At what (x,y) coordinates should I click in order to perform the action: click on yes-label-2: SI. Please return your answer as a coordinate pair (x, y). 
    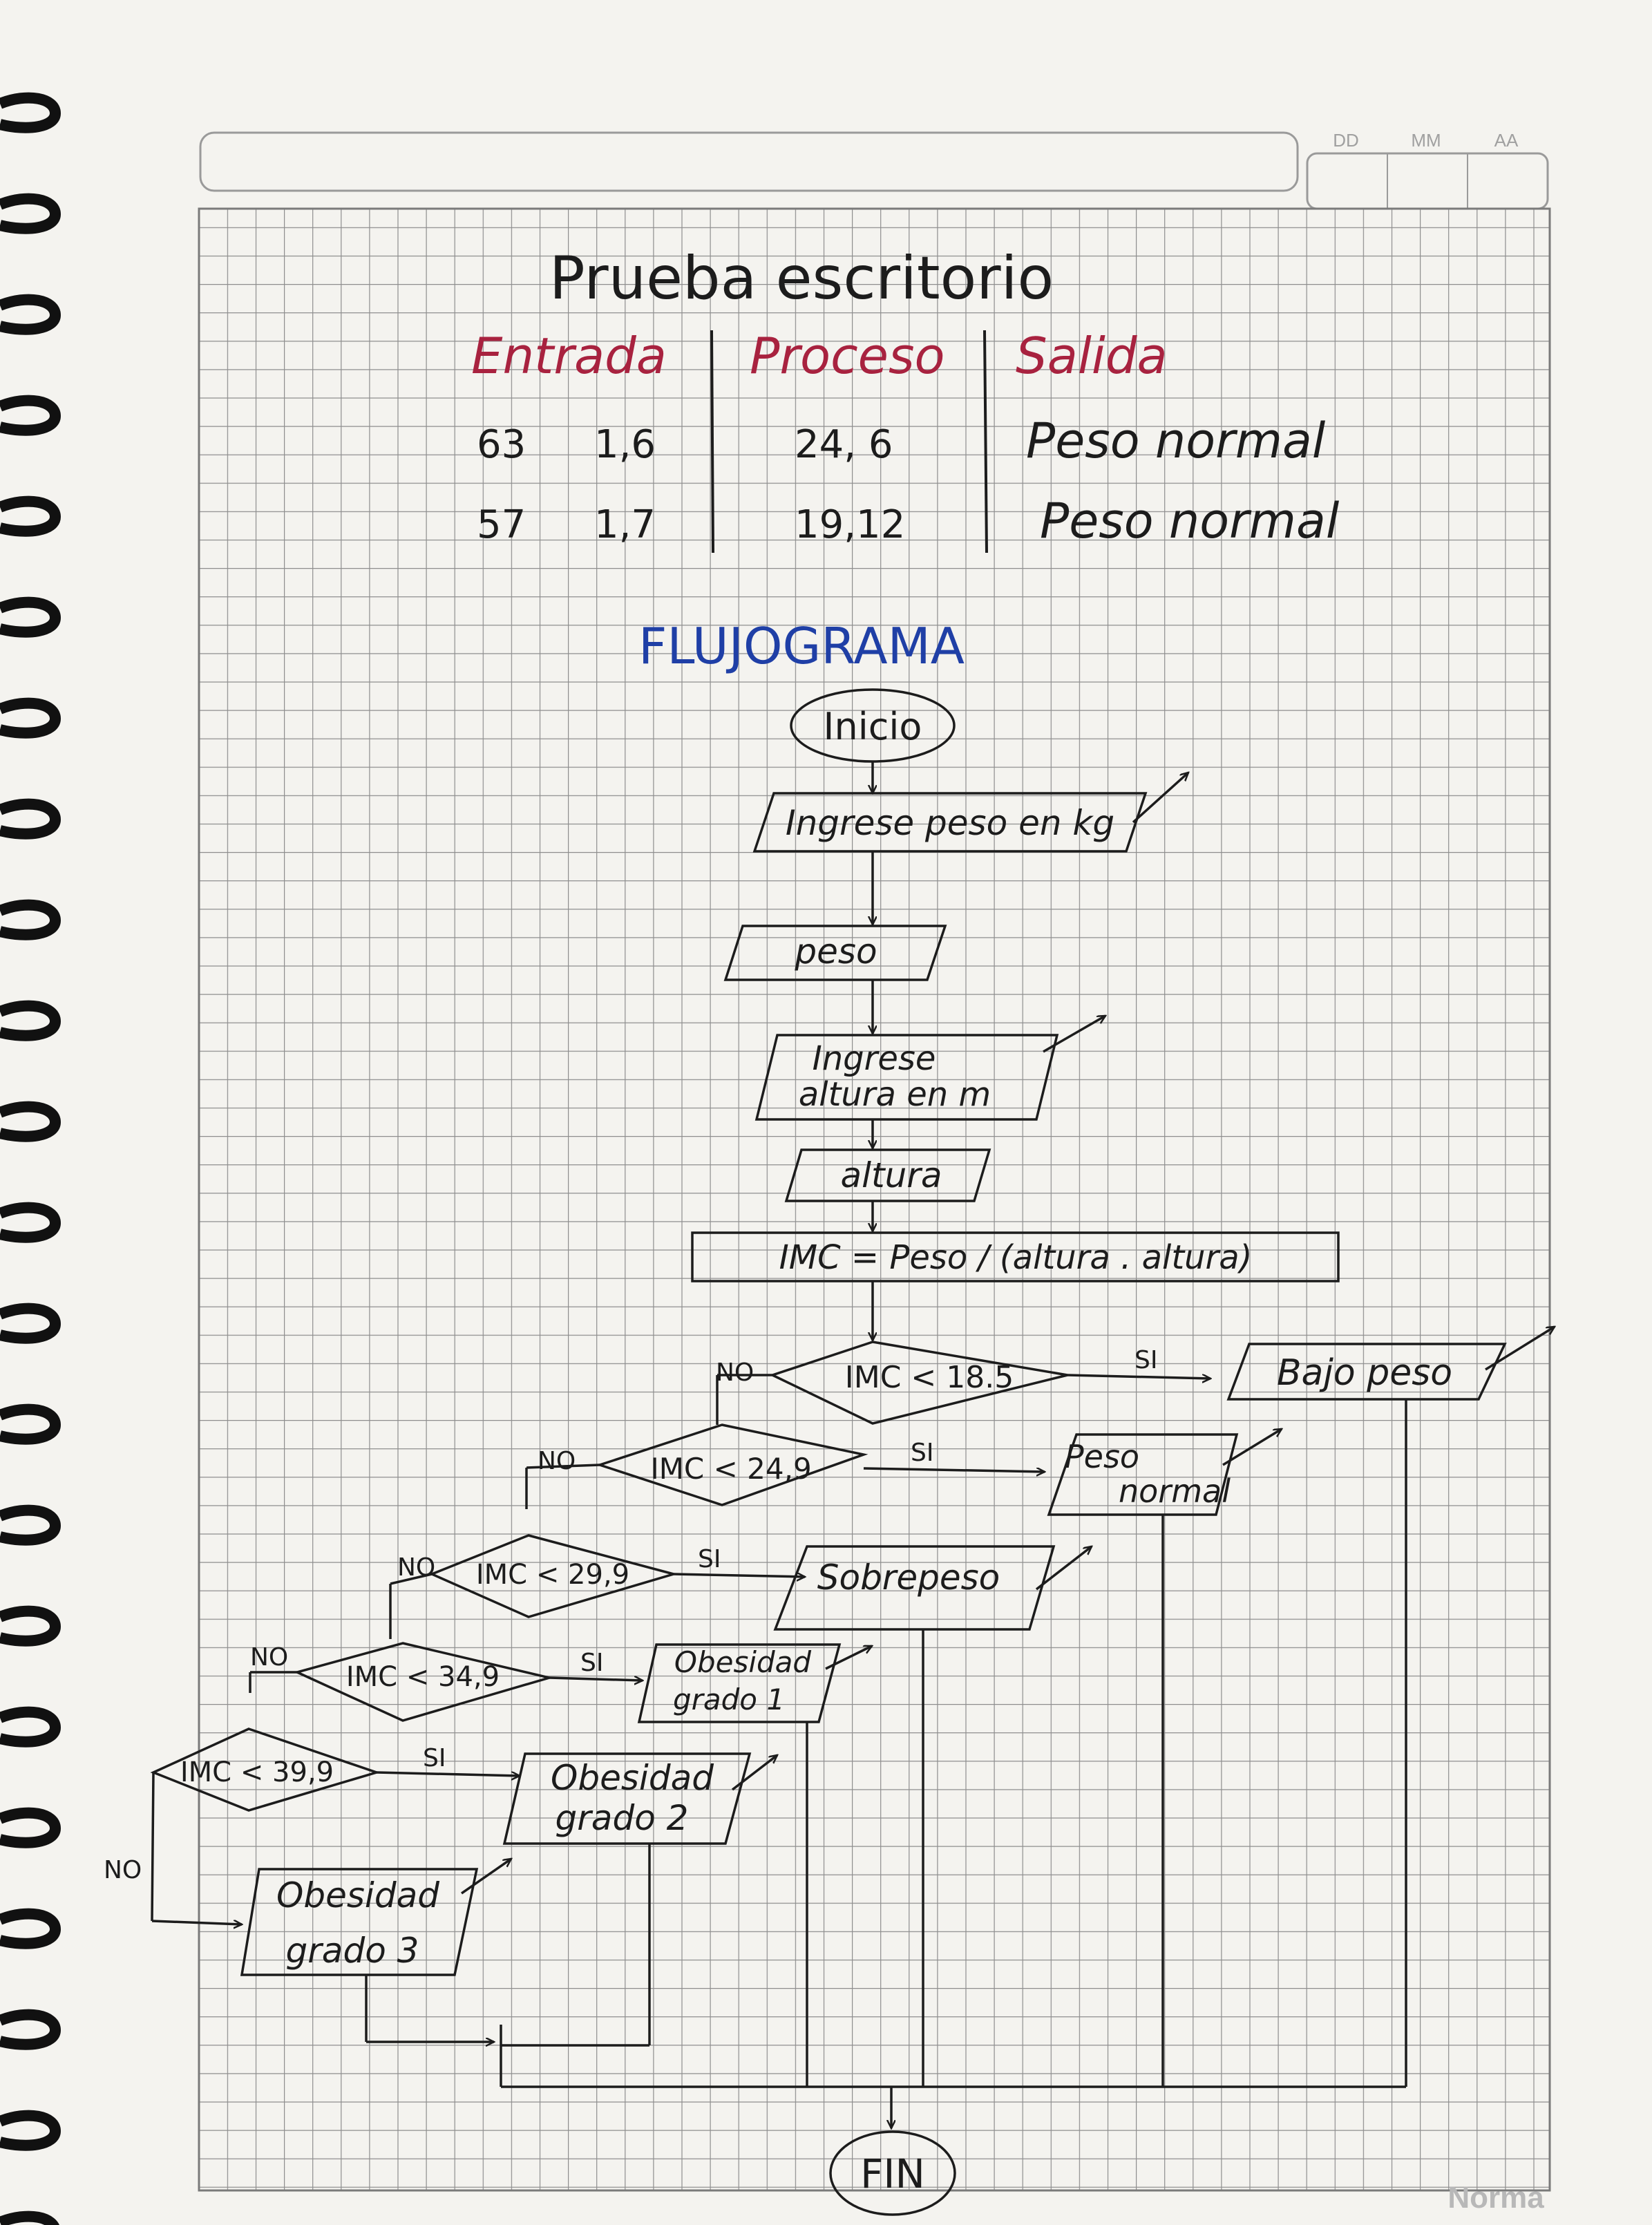
    Looking at the image, I should click on (922, 1453).